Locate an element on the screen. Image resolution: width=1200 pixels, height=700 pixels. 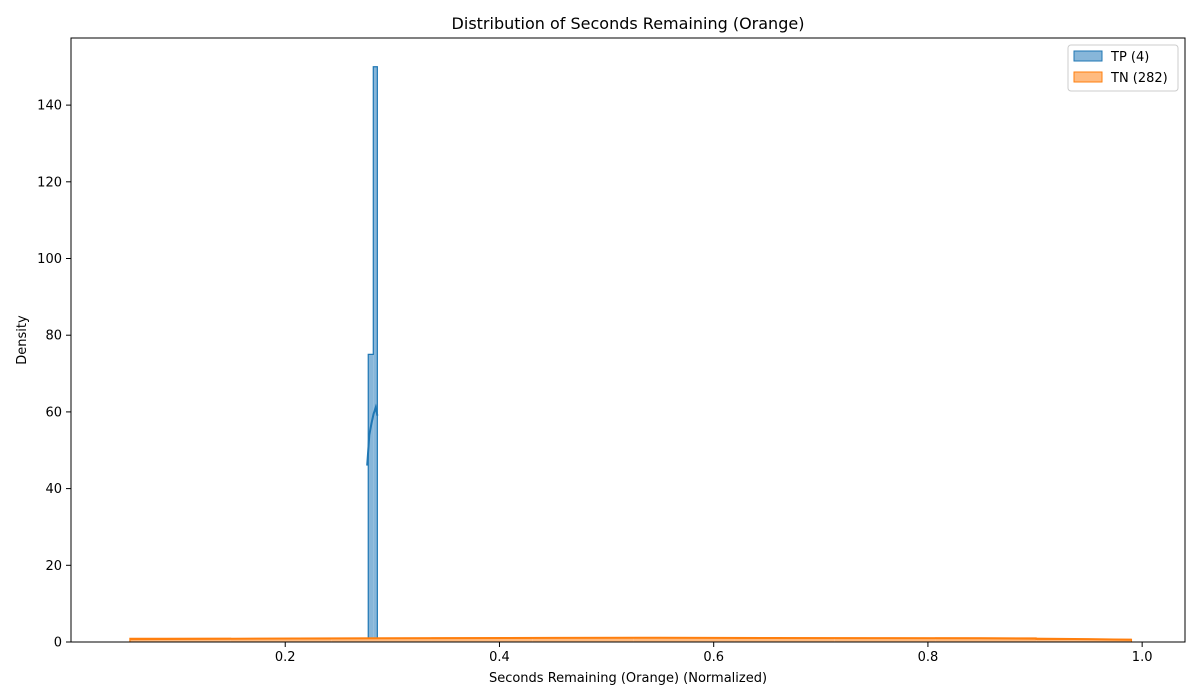
legend-label: TP (4) is located at coordinates (1129, 57).